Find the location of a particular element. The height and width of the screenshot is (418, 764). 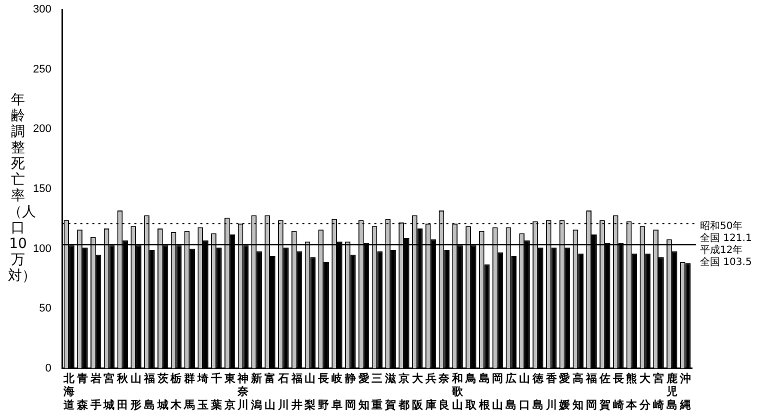

category-label: 大阪 is located at coordinates (417, 392).